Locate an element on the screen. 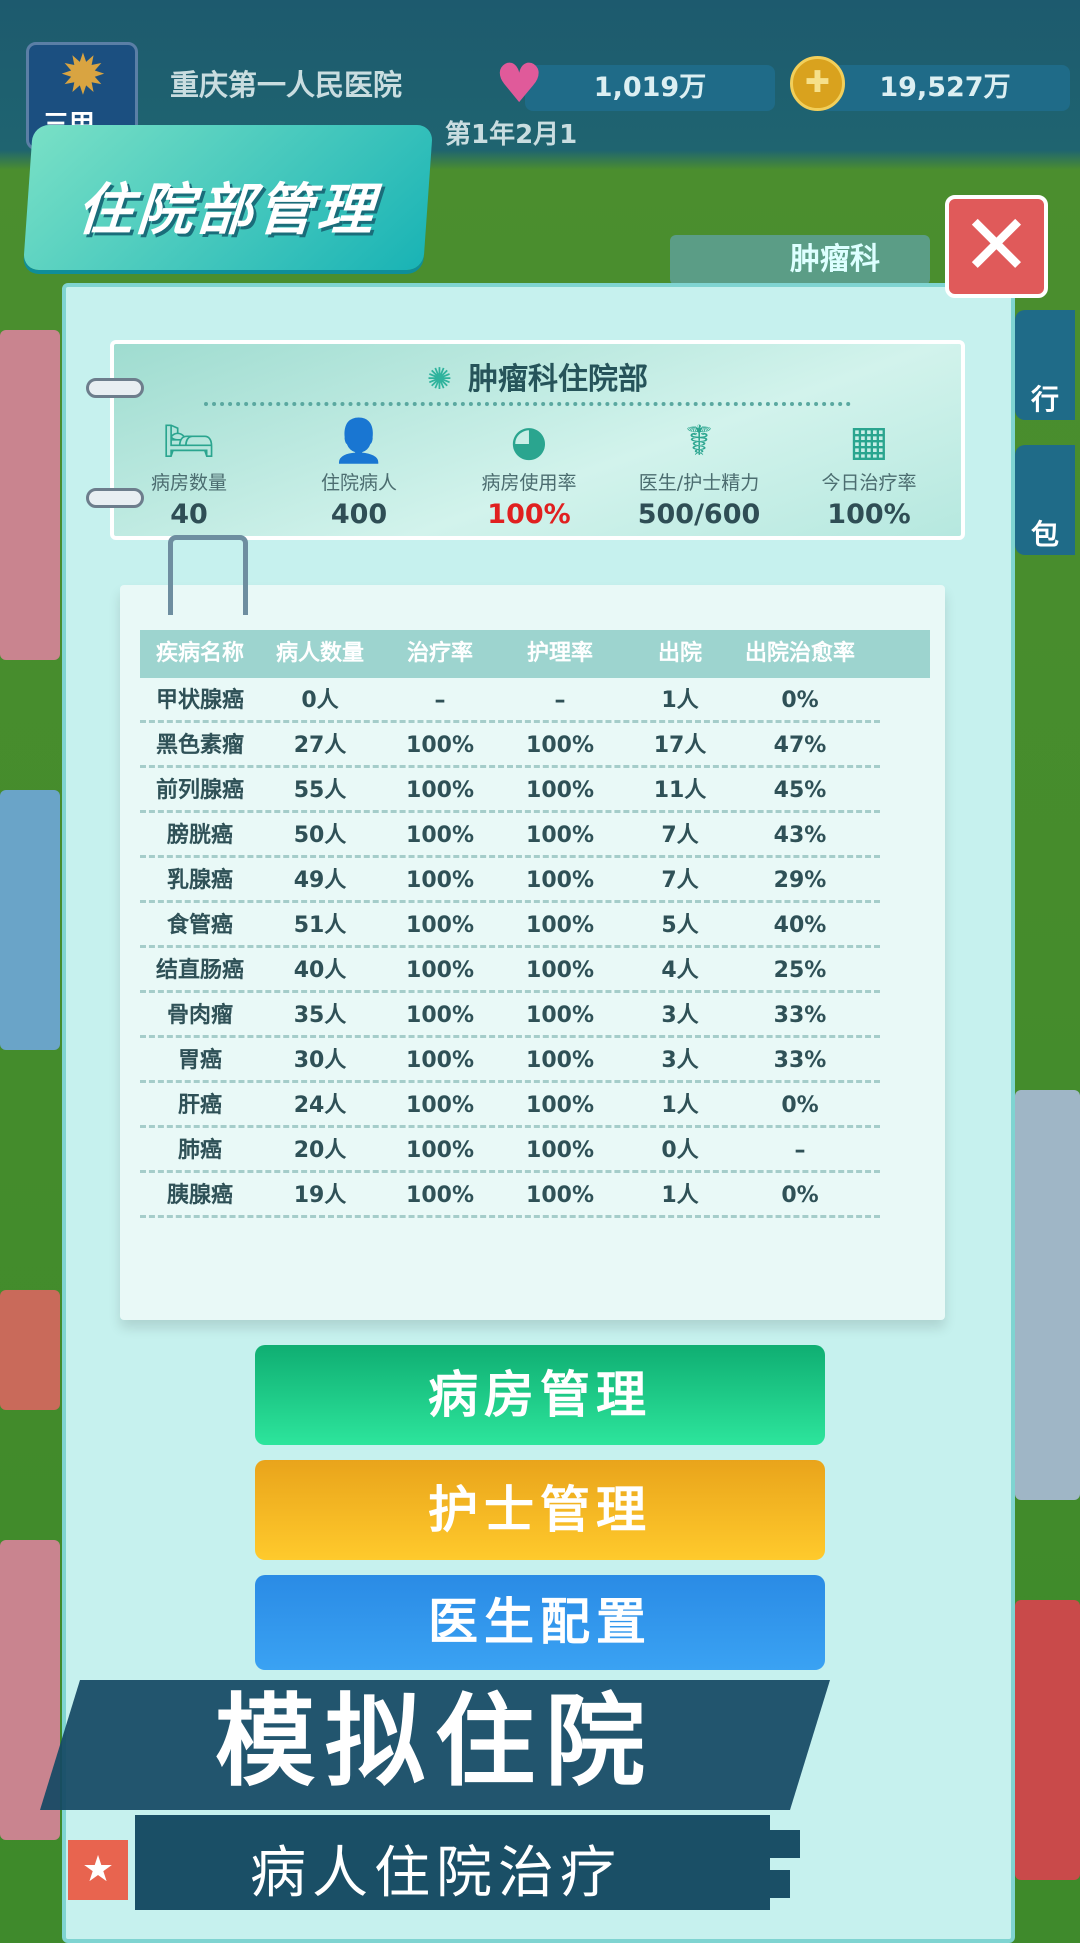 Image resolution: width=1080 pixels, height=1943 pixels. bed-icon: 🛏 is located at coordinates (189, 440).